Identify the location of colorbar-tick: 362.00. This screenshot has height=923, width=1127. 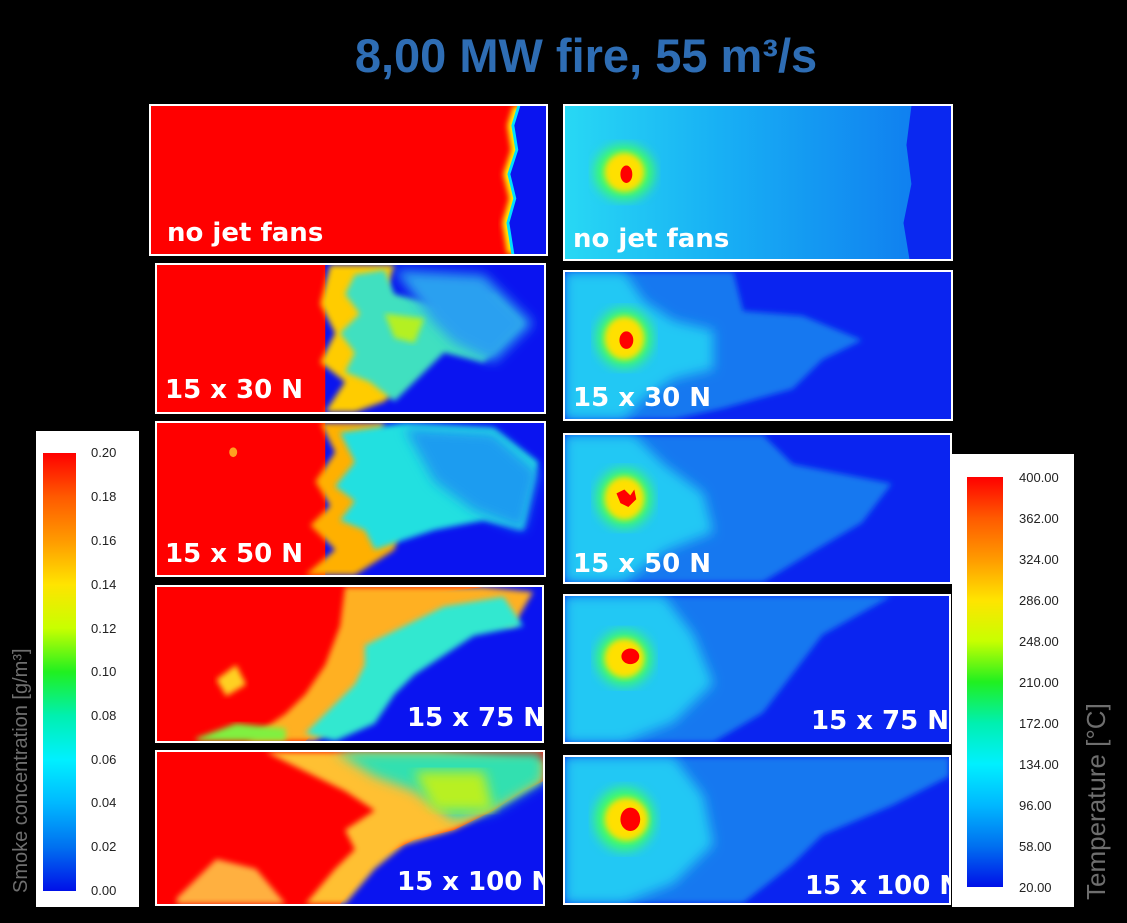
(1039, 518).